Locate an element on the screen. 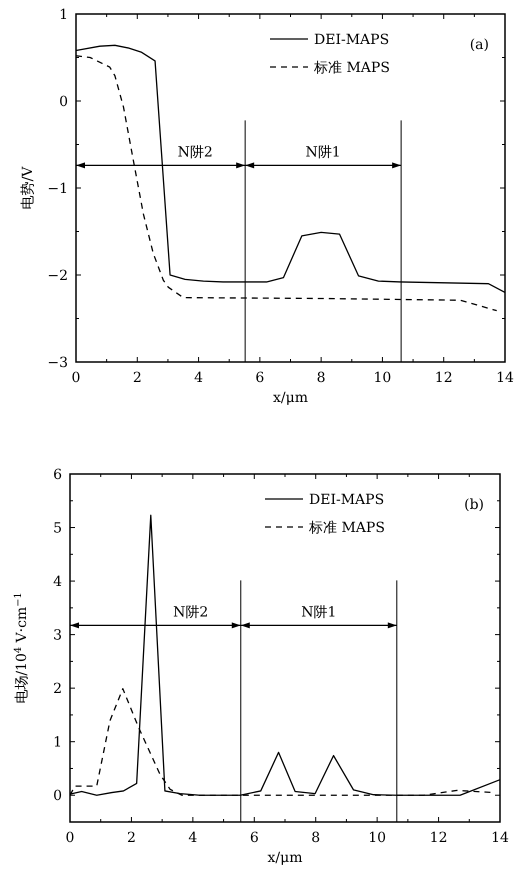 The height and width of the screenshot is (872, 516). annotation: (a) is located at coordinates (479, 45).